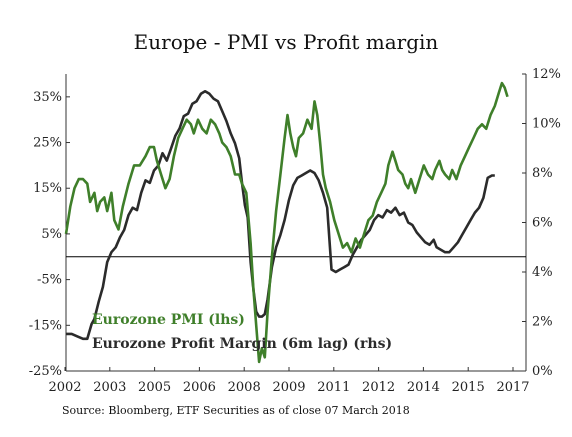 The image size is (572, 437). What do you see at coordinates (168, 320) in the screenshot?
I see `legend-item: Eurozone PMI (lhs)` at bounding box center [168, 320].